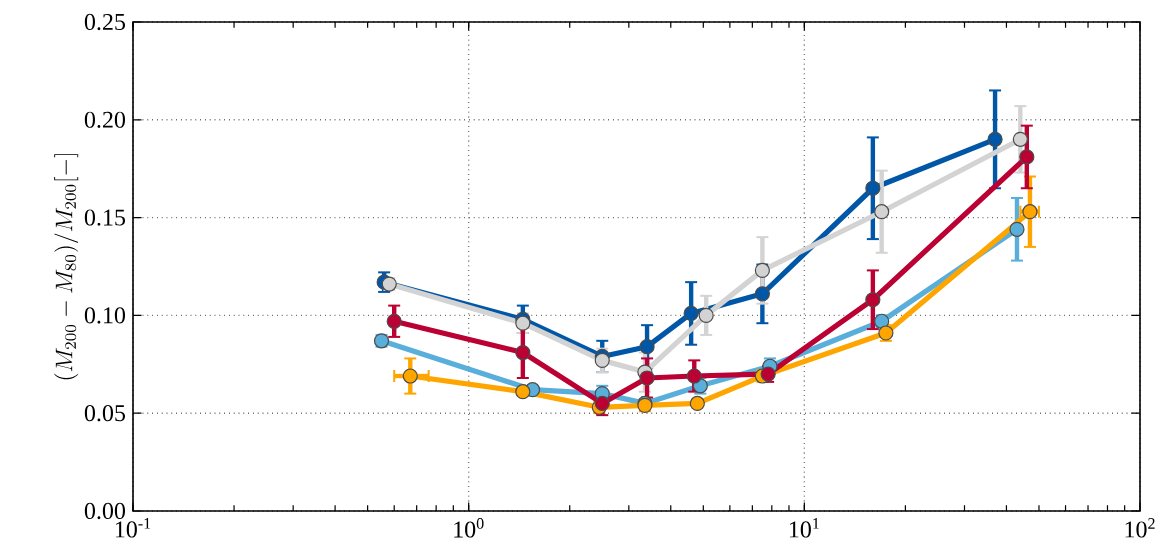 The image size is (1166, 549). What do you see at coordinates (105, 119) in the screenshot?
I see `y-tick-label: 0.20` at bounding box center [105, 119].